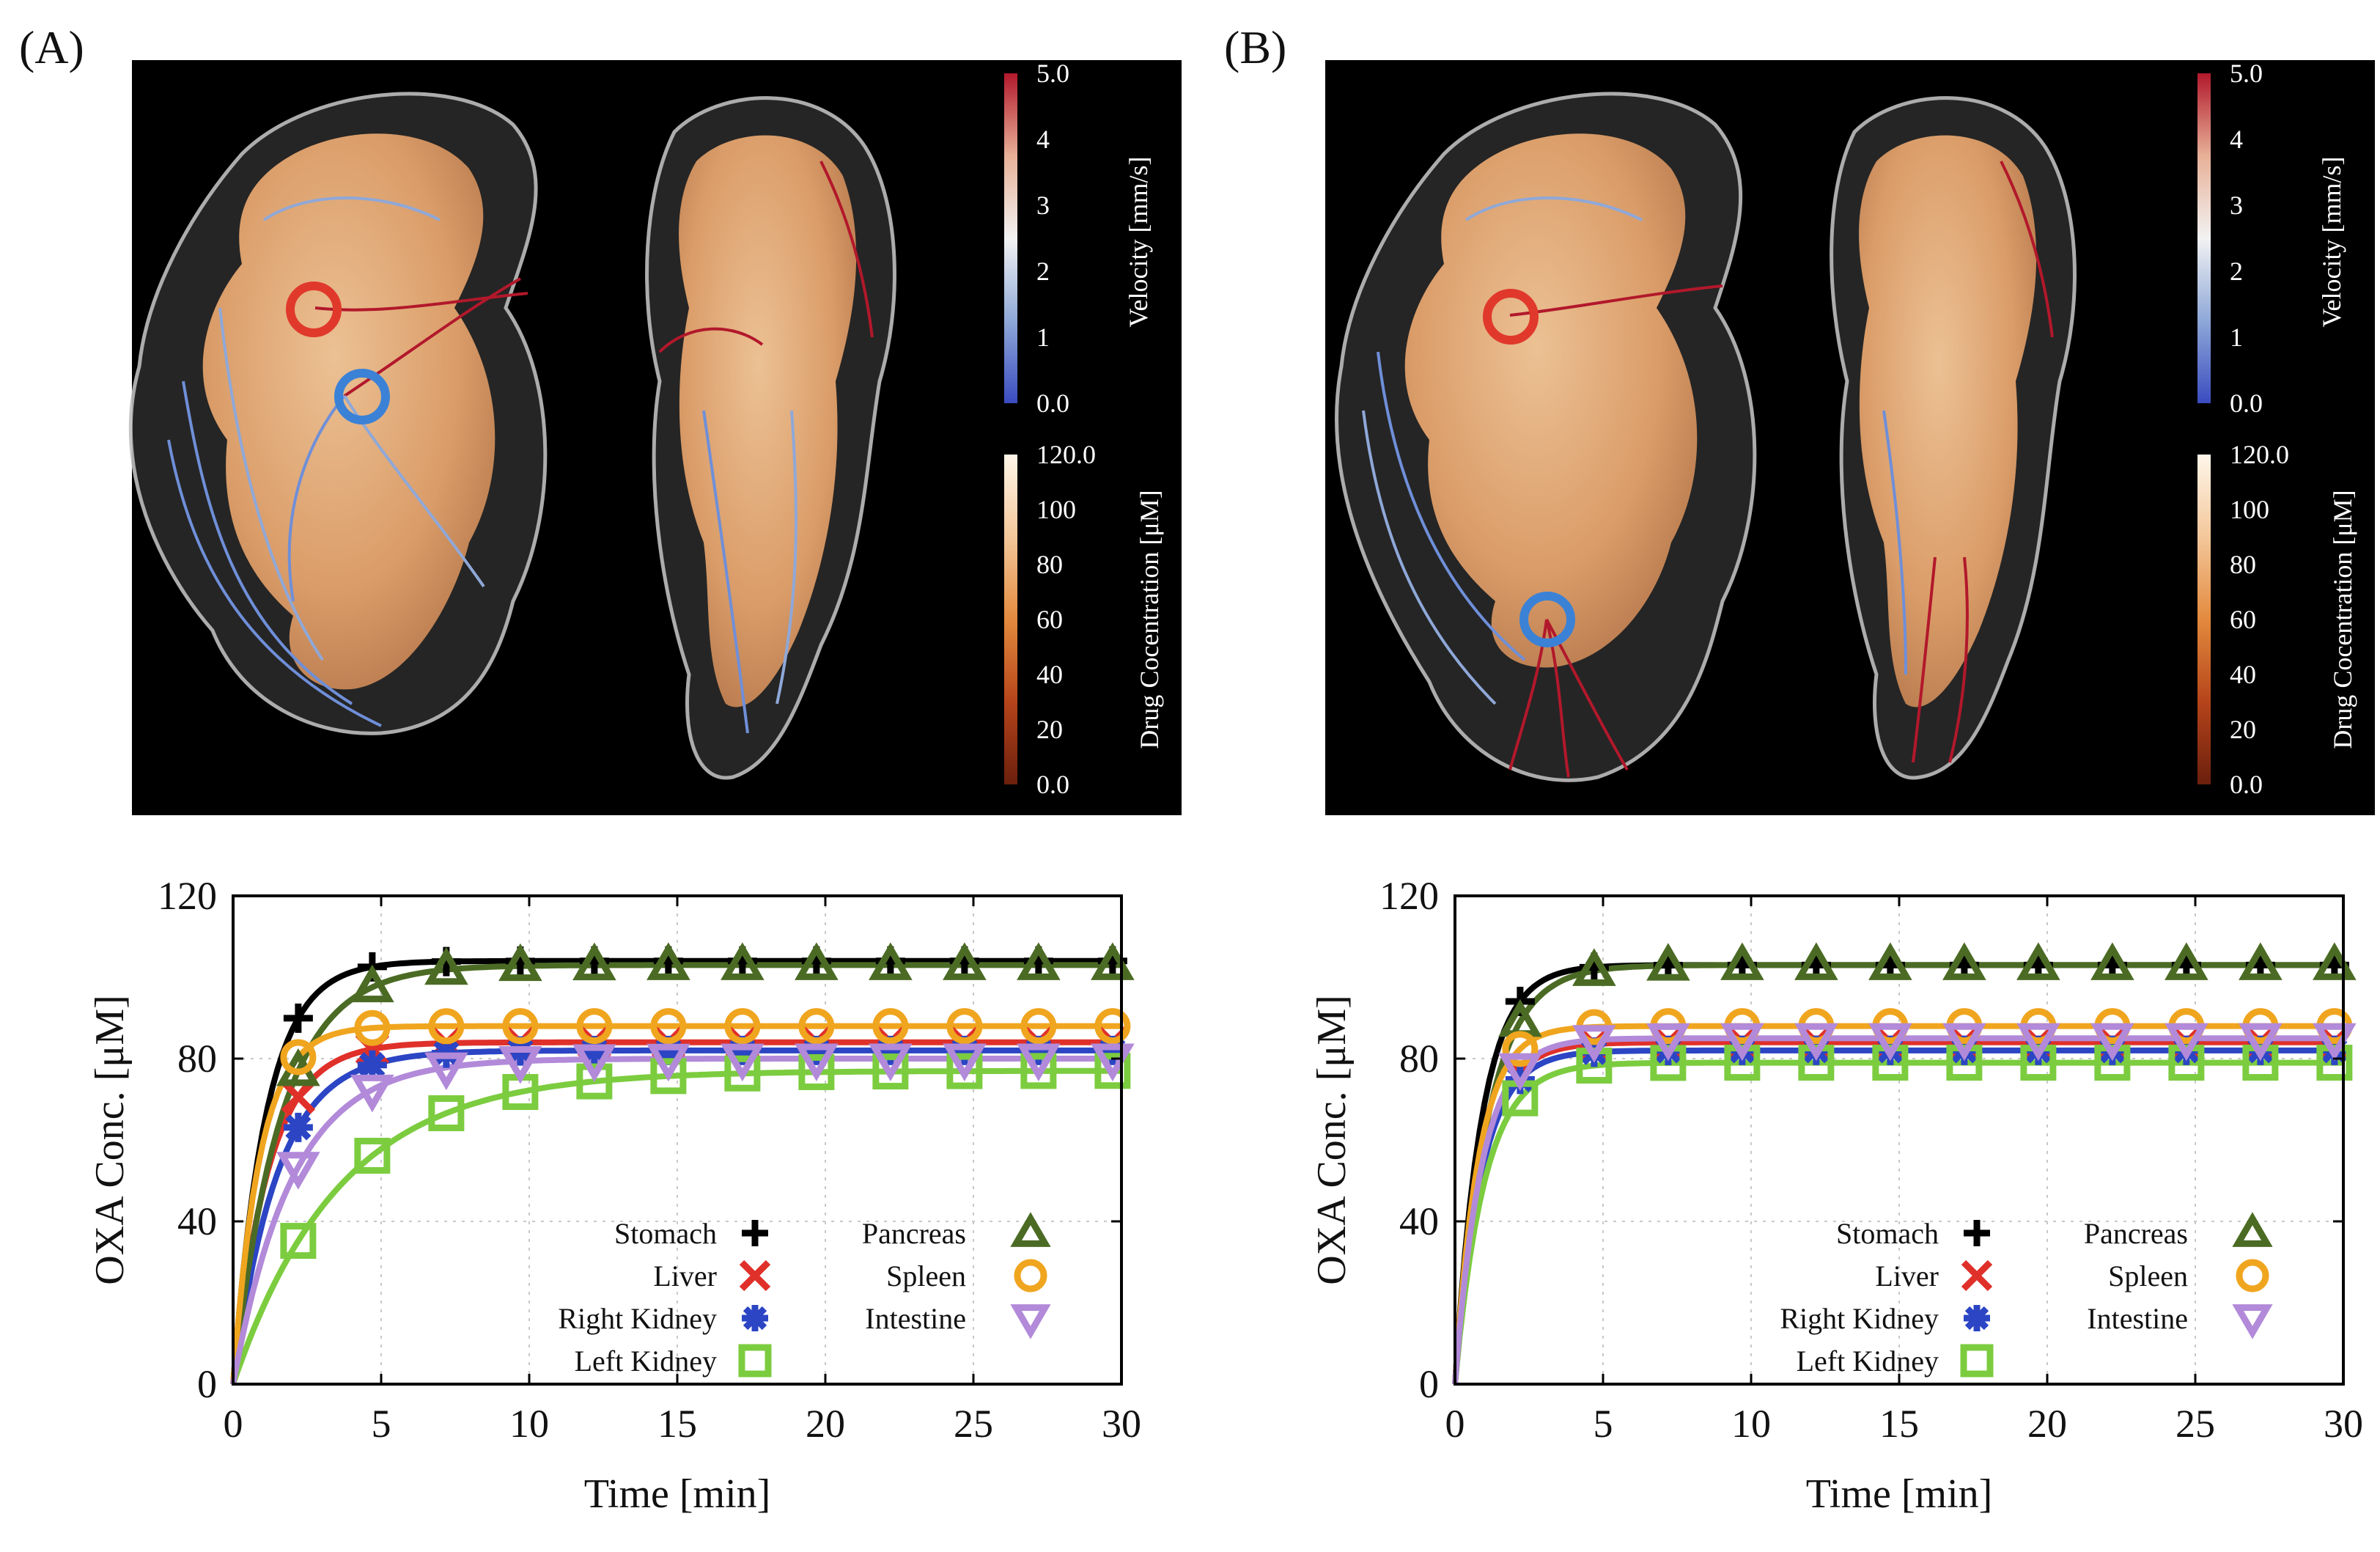 Image resolution: width=2380 pixels, height=1552 pixels. What do you see at coordinates (2259, 454) in the screenshot?
I see `drug-tick: 120.0` at bounding box center [2259, 454].